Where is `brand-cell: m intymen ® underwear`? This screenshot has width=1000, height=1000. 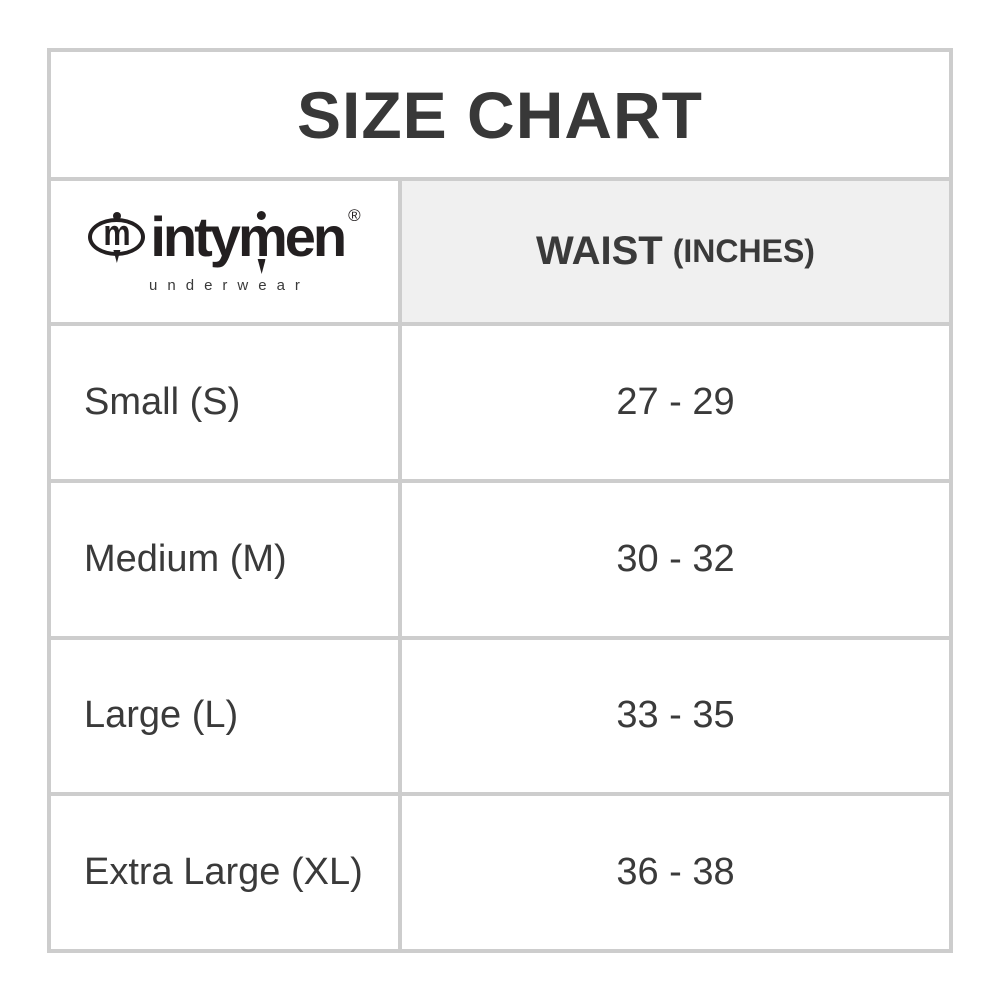
brand-cell: m intymen ® underwear is located at coordinates (226, 251).